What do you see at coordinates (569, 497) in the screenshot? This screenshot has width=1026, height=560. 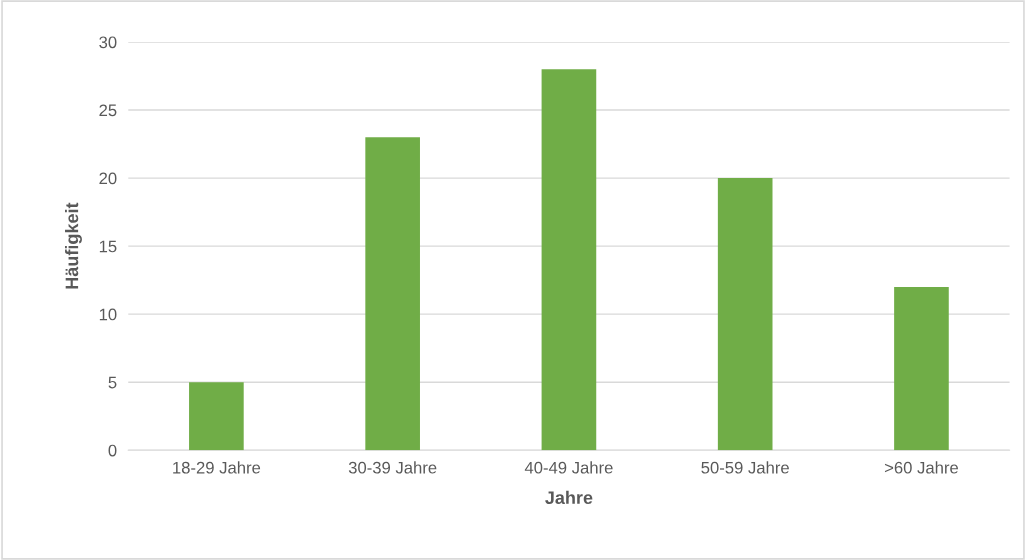 I see `x-axis-title: Jahre` at bounding box center [569, 497].